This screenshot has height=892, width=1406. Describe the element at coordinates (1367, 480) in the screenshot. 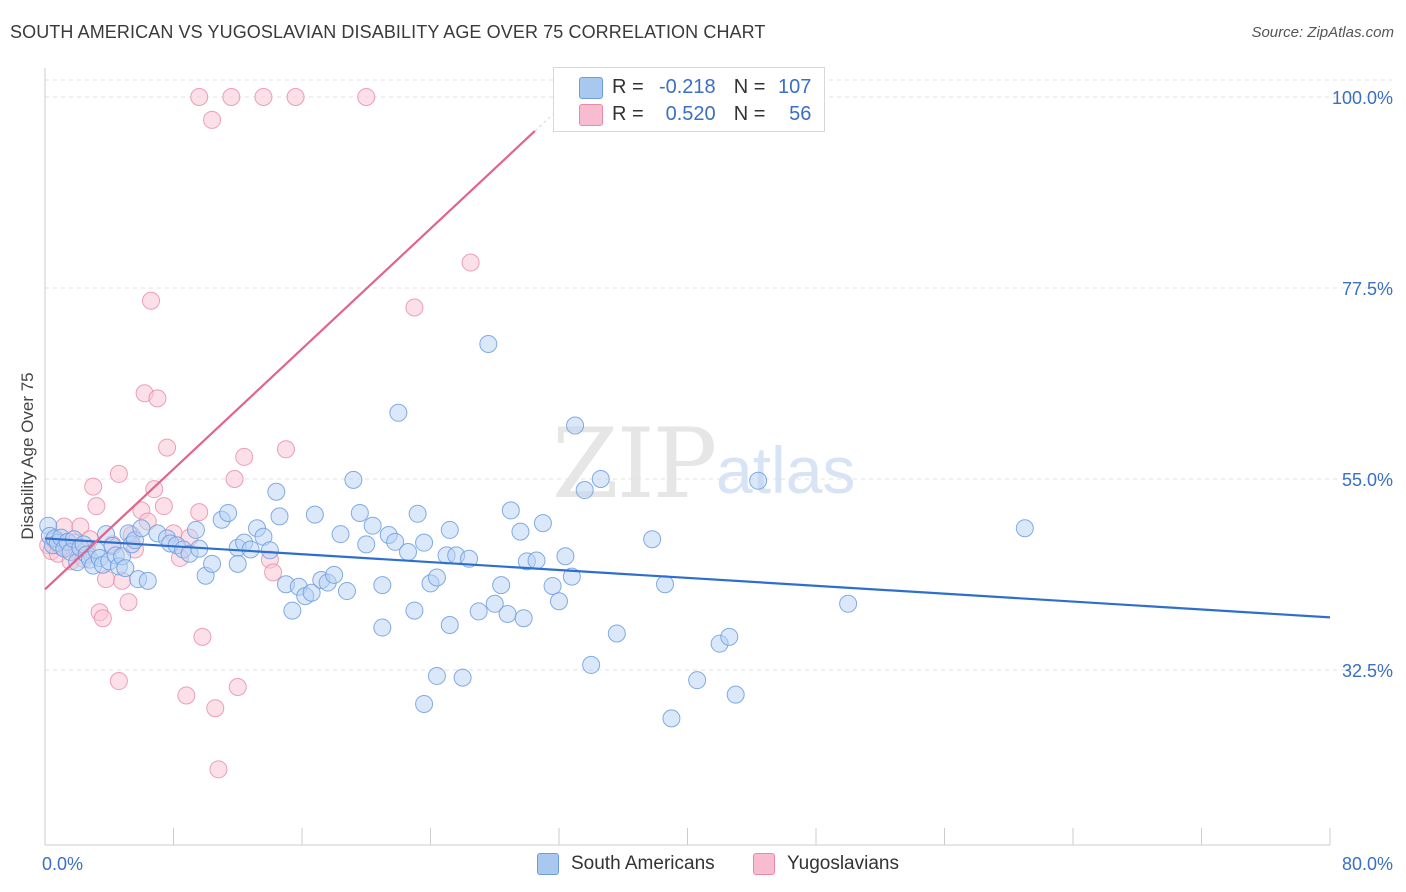

I see `y-tick-label: 55.0%` at that location.